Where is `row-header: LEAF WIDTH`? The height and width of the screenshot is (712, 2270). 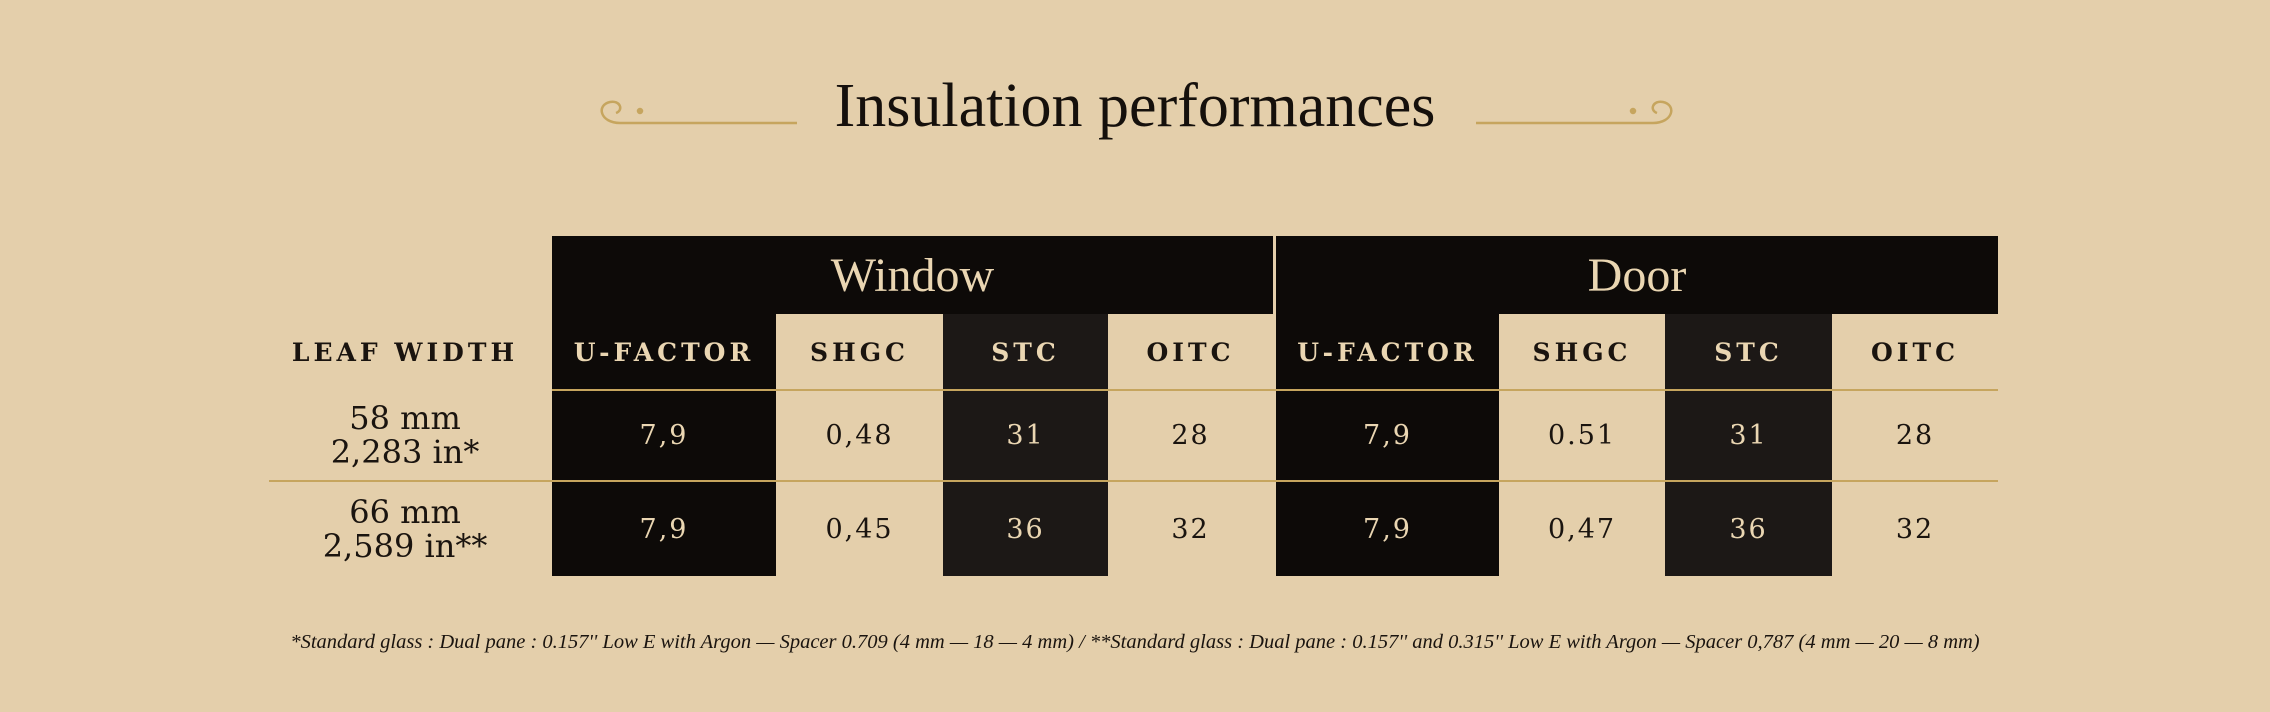 row-header: LEAF WIDTH is located at coordinates (405, 352).